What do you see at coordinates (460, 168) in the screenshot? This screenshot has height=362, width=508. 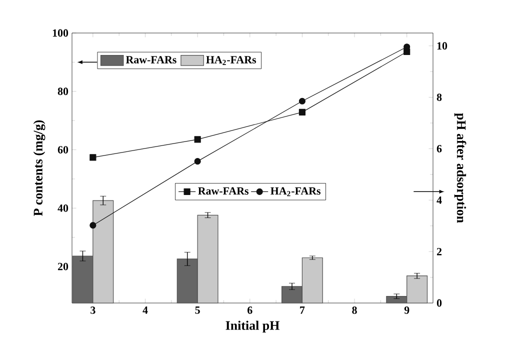 I see `y2-axis-title: pH after adsorption` at bounding box center [460, 168].